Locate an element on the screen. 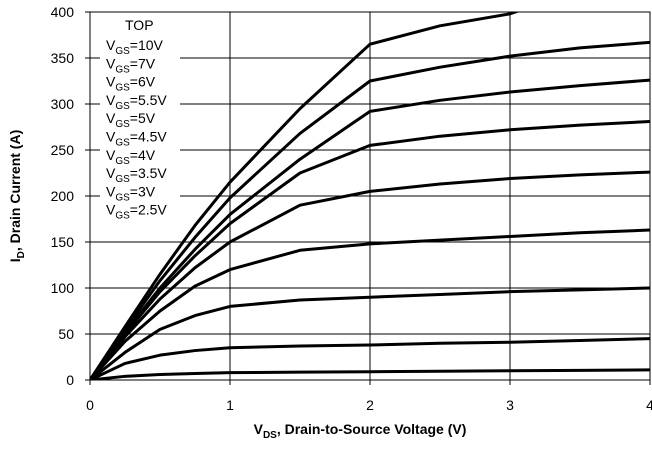  x-axis-title: VDS, Drain-to-Source Voltage (V) is located at coordinates (360, 431).